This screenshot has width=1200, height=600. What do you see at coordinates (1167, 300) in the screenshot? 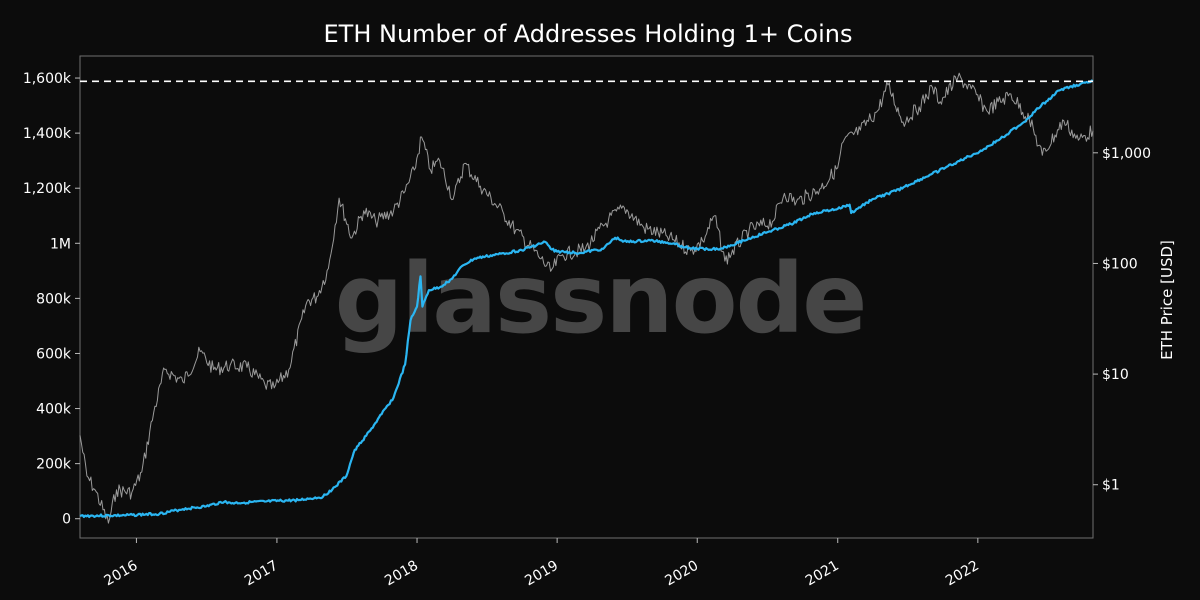
I see `right-axis-label: ETH Price [USD]` at bounding box center [1167, 300].